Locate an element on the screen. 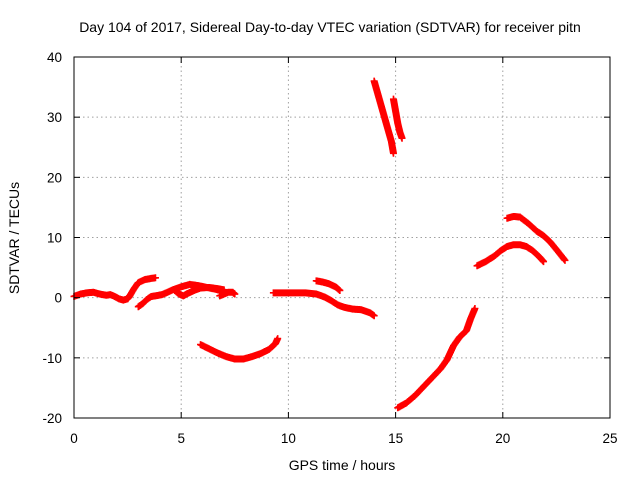 The height and width of the screenshot is (480, 640). x-tick-label: 0 is located at coordinates (74, 438).